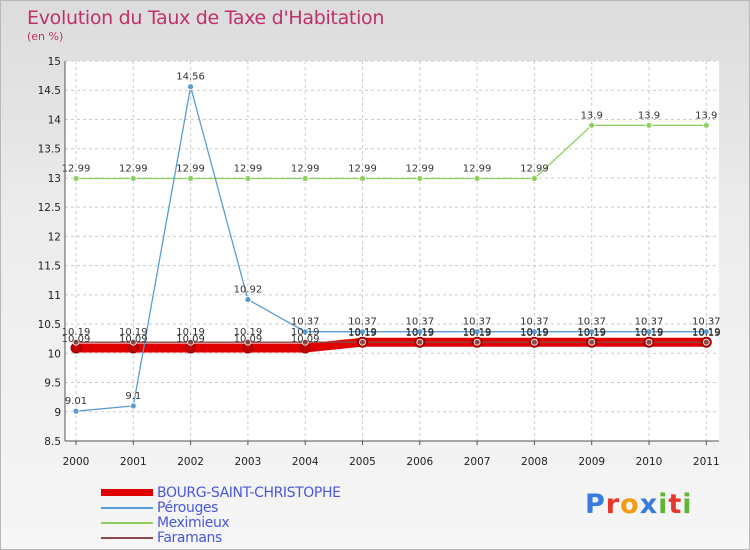 The height and width of the screenshot is (550, 750). I want to click on legend-label: Faramans, so click(189, 538).